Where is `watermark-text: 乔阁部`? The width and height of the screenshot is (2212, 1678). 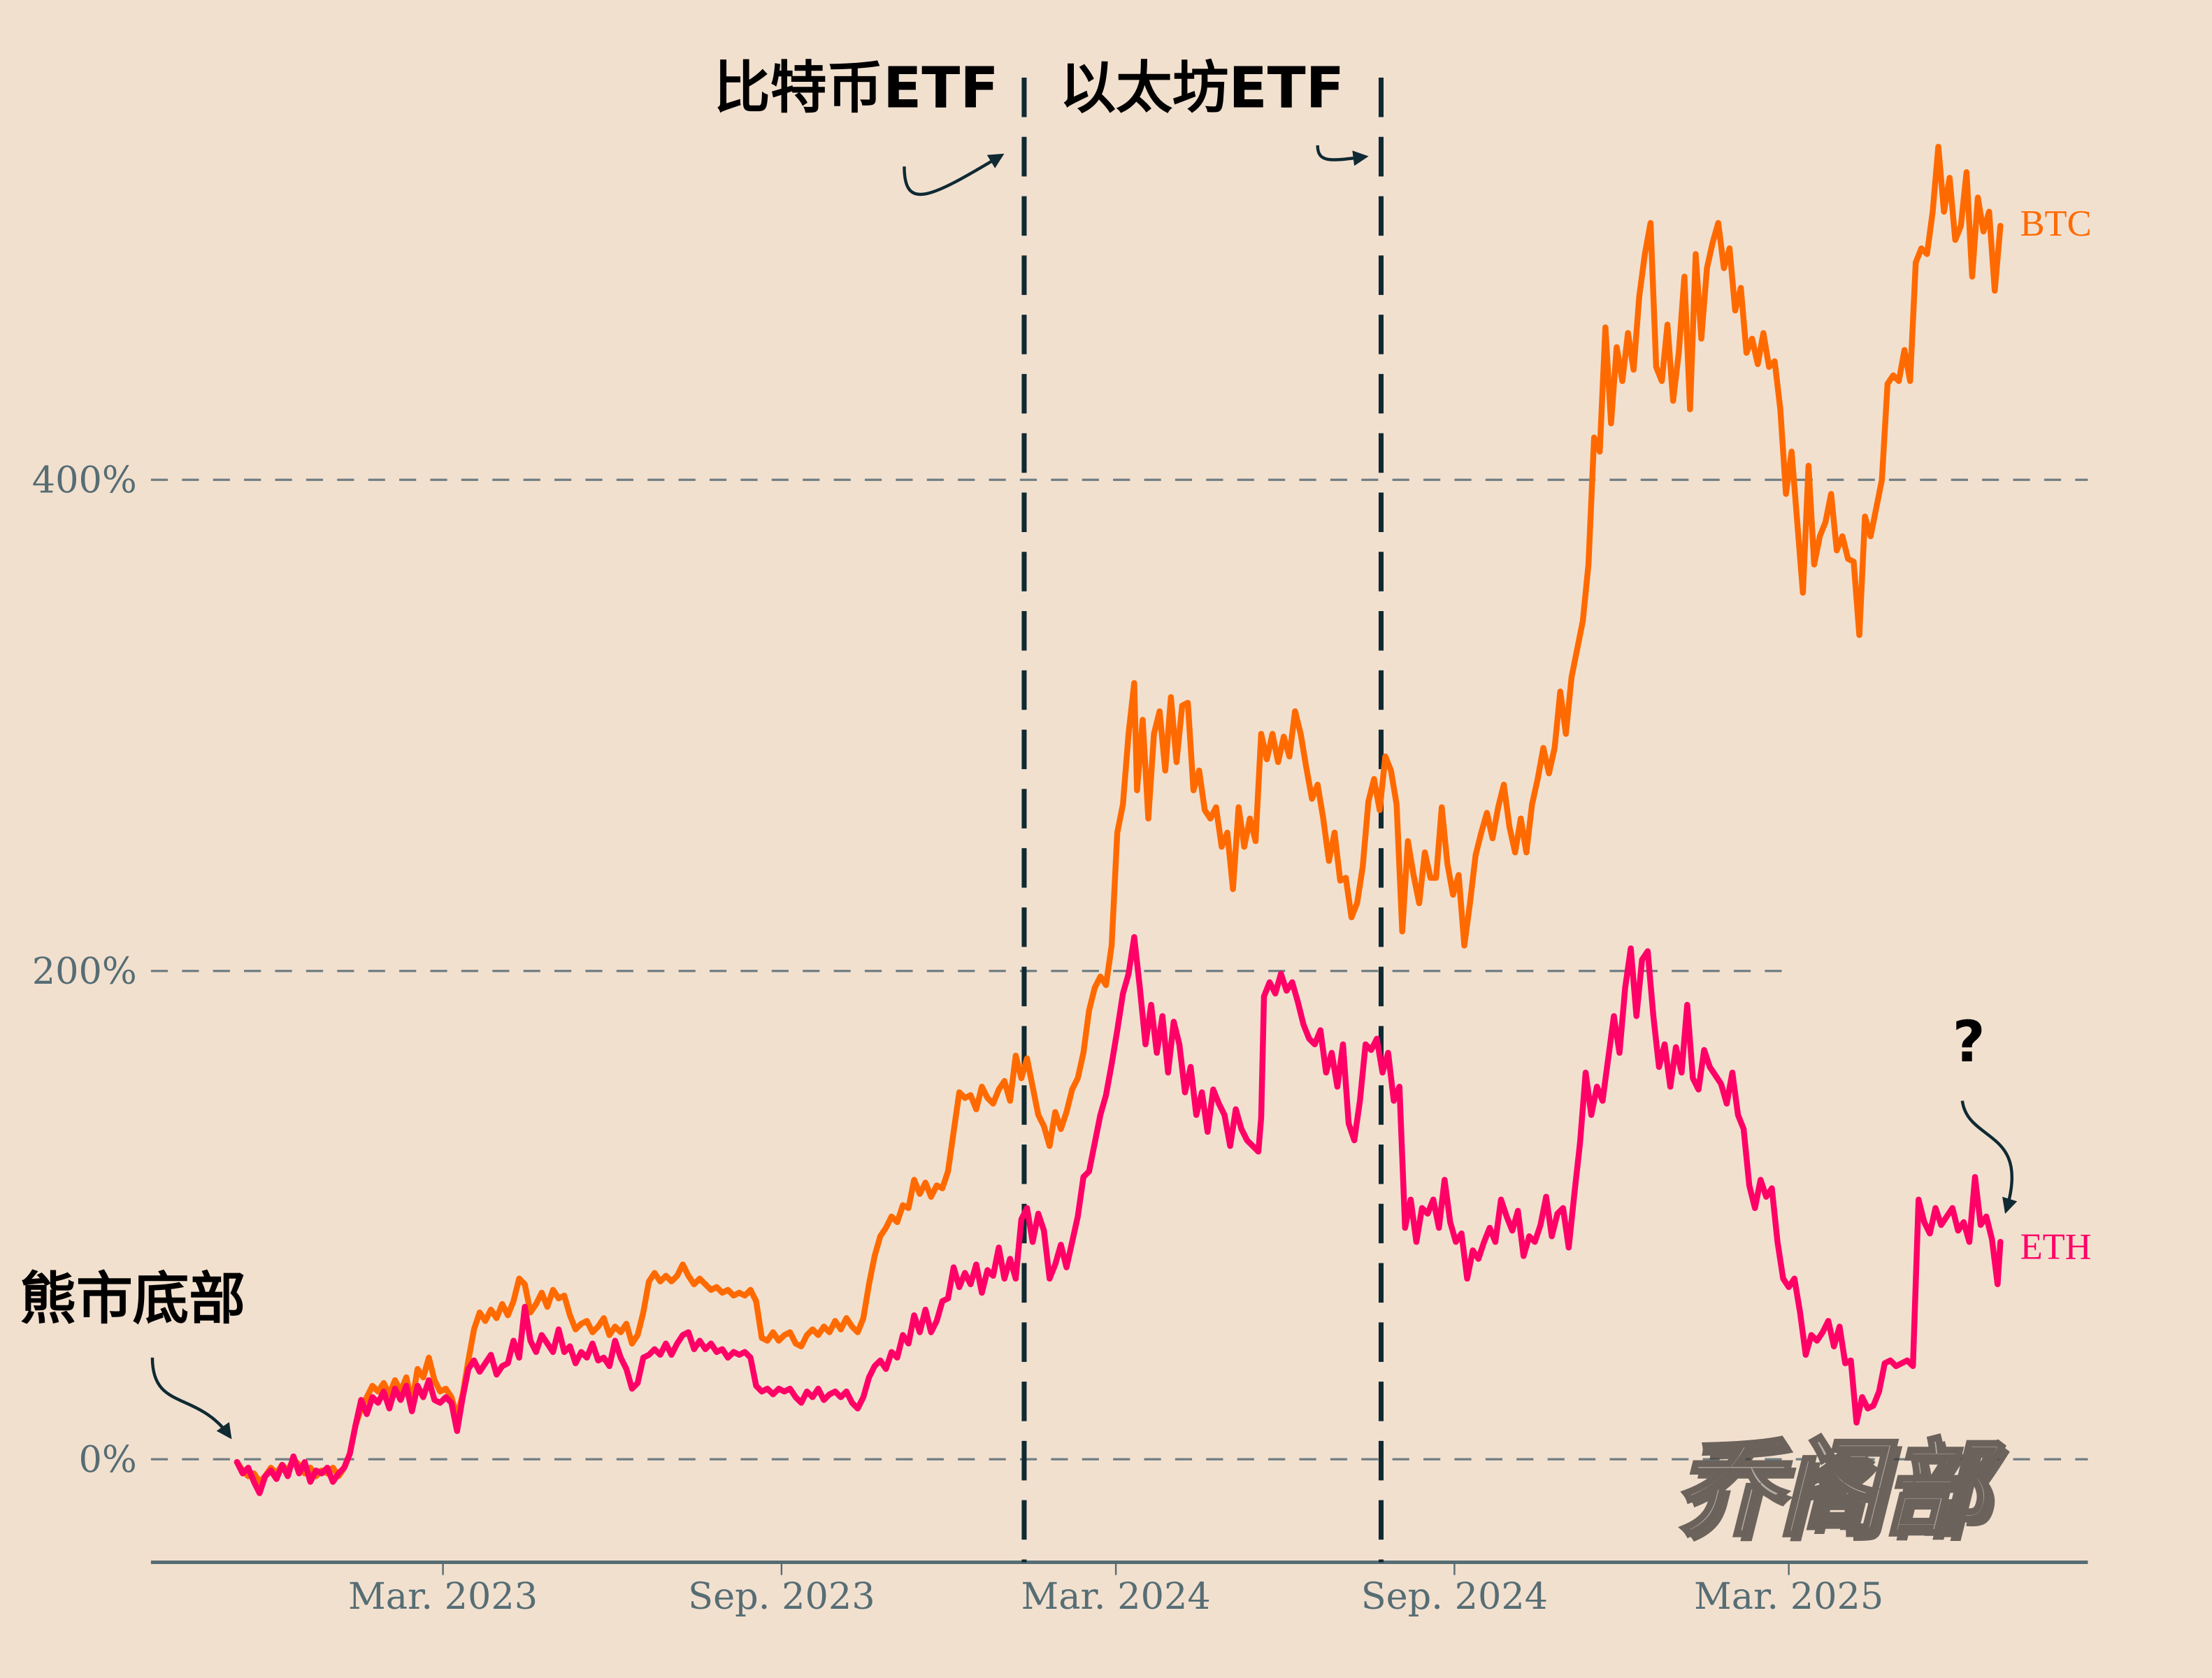
watermark-text: 乔阁部 is located at coordinates (1839, 1490).